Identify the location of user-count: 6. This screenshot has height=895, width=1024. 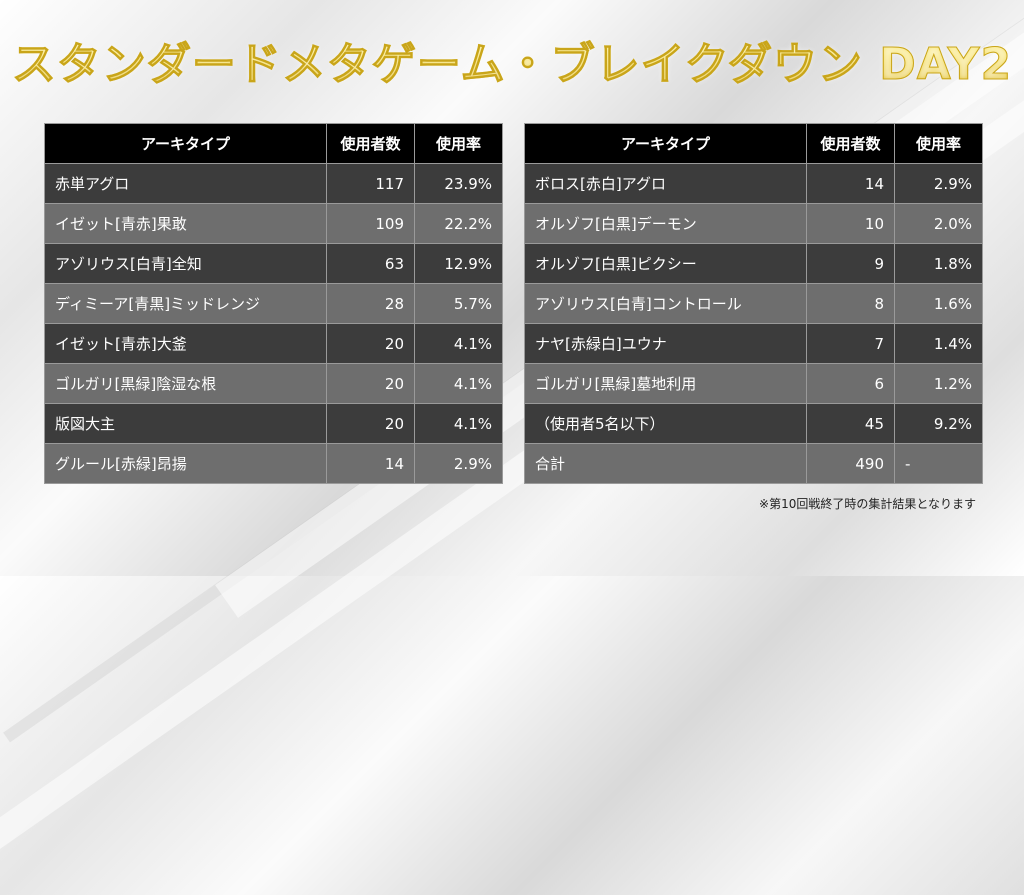
(850, 383).